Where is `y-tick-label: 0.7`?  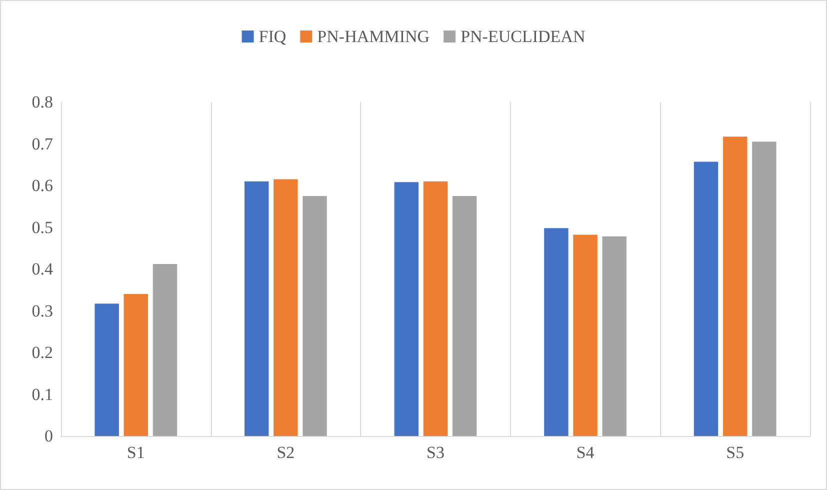
y-tick-label: 0.7 is located at coordinates (43, 144).